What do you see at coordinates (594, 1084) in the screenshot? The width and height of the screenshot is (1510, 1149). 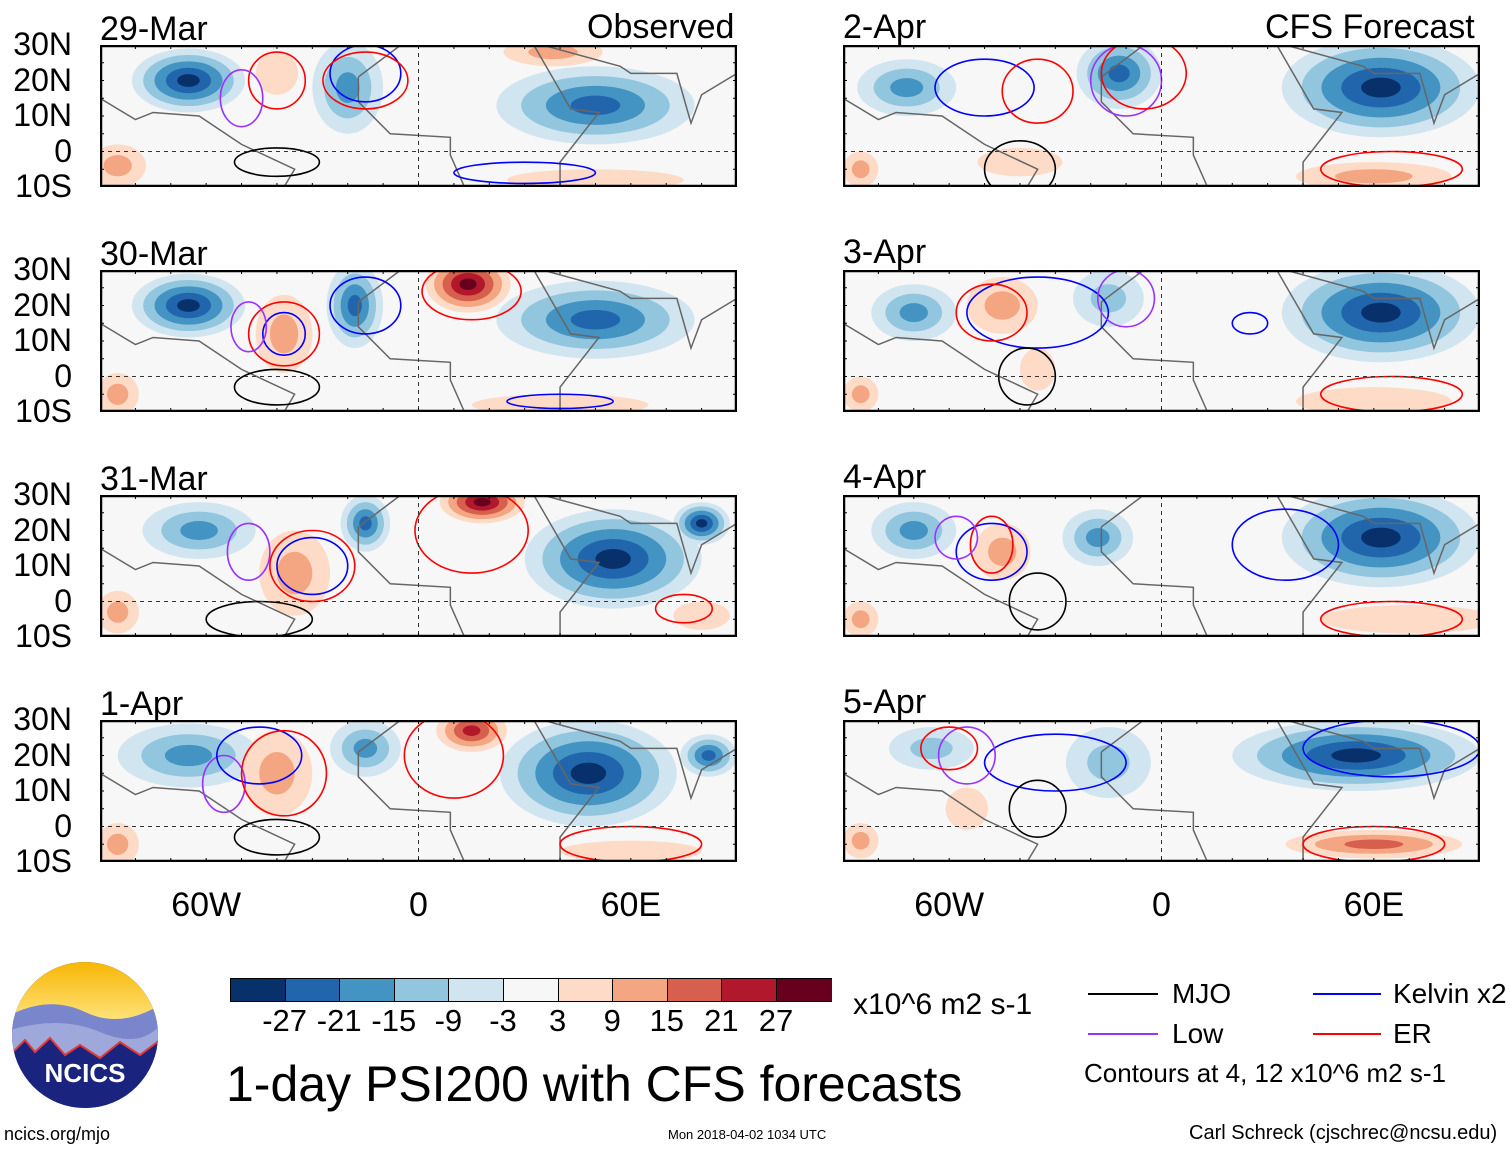 I see `figure-title: 1-day PSI200 with CFS forecasts` at bounding box center [594, 1084].